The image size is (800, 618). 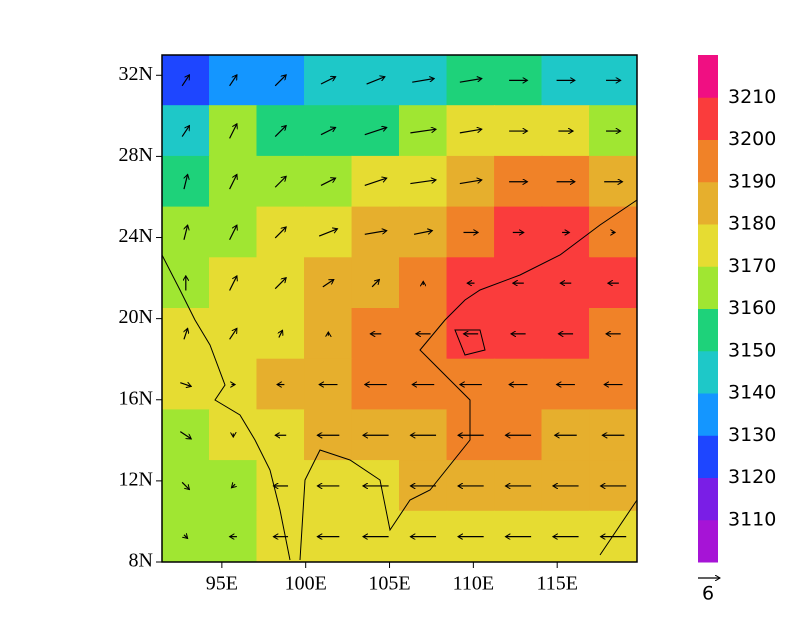 I want to click on x-tick-label: 100E, so click(x=306, y=584).